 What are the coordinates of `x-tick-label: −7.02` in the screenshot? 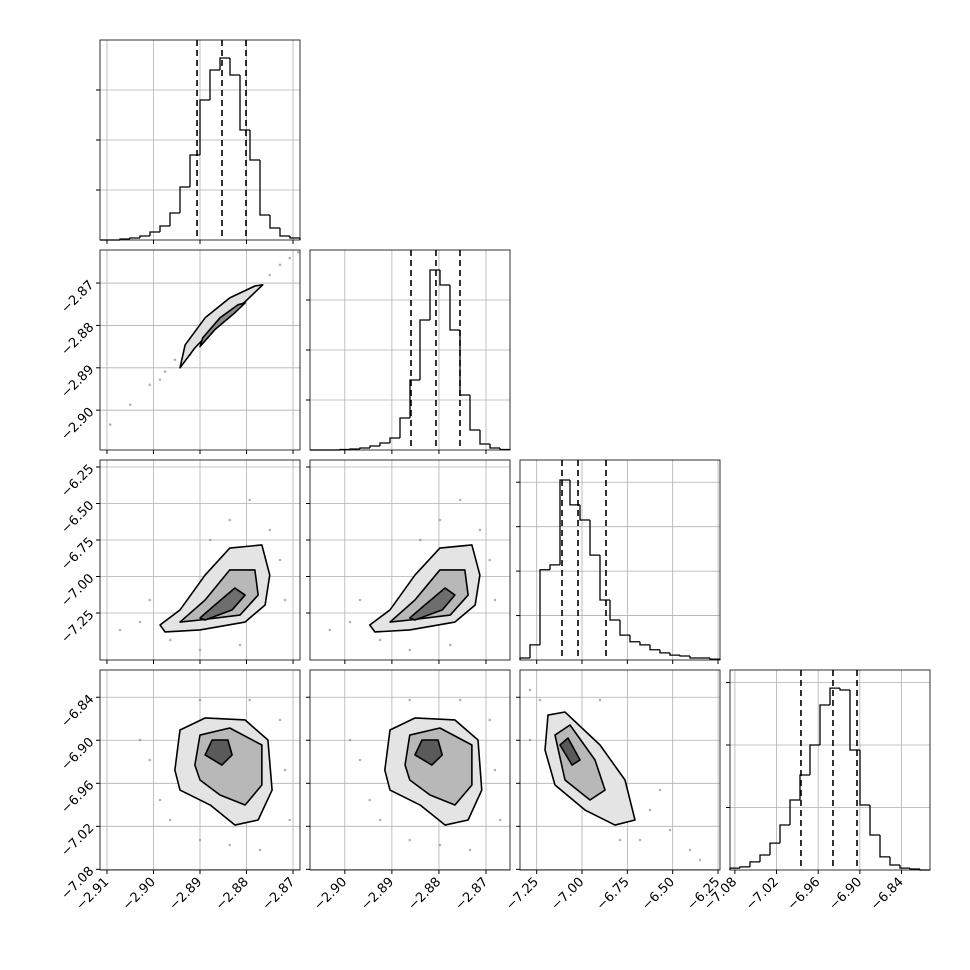 It's located at (762, 894).